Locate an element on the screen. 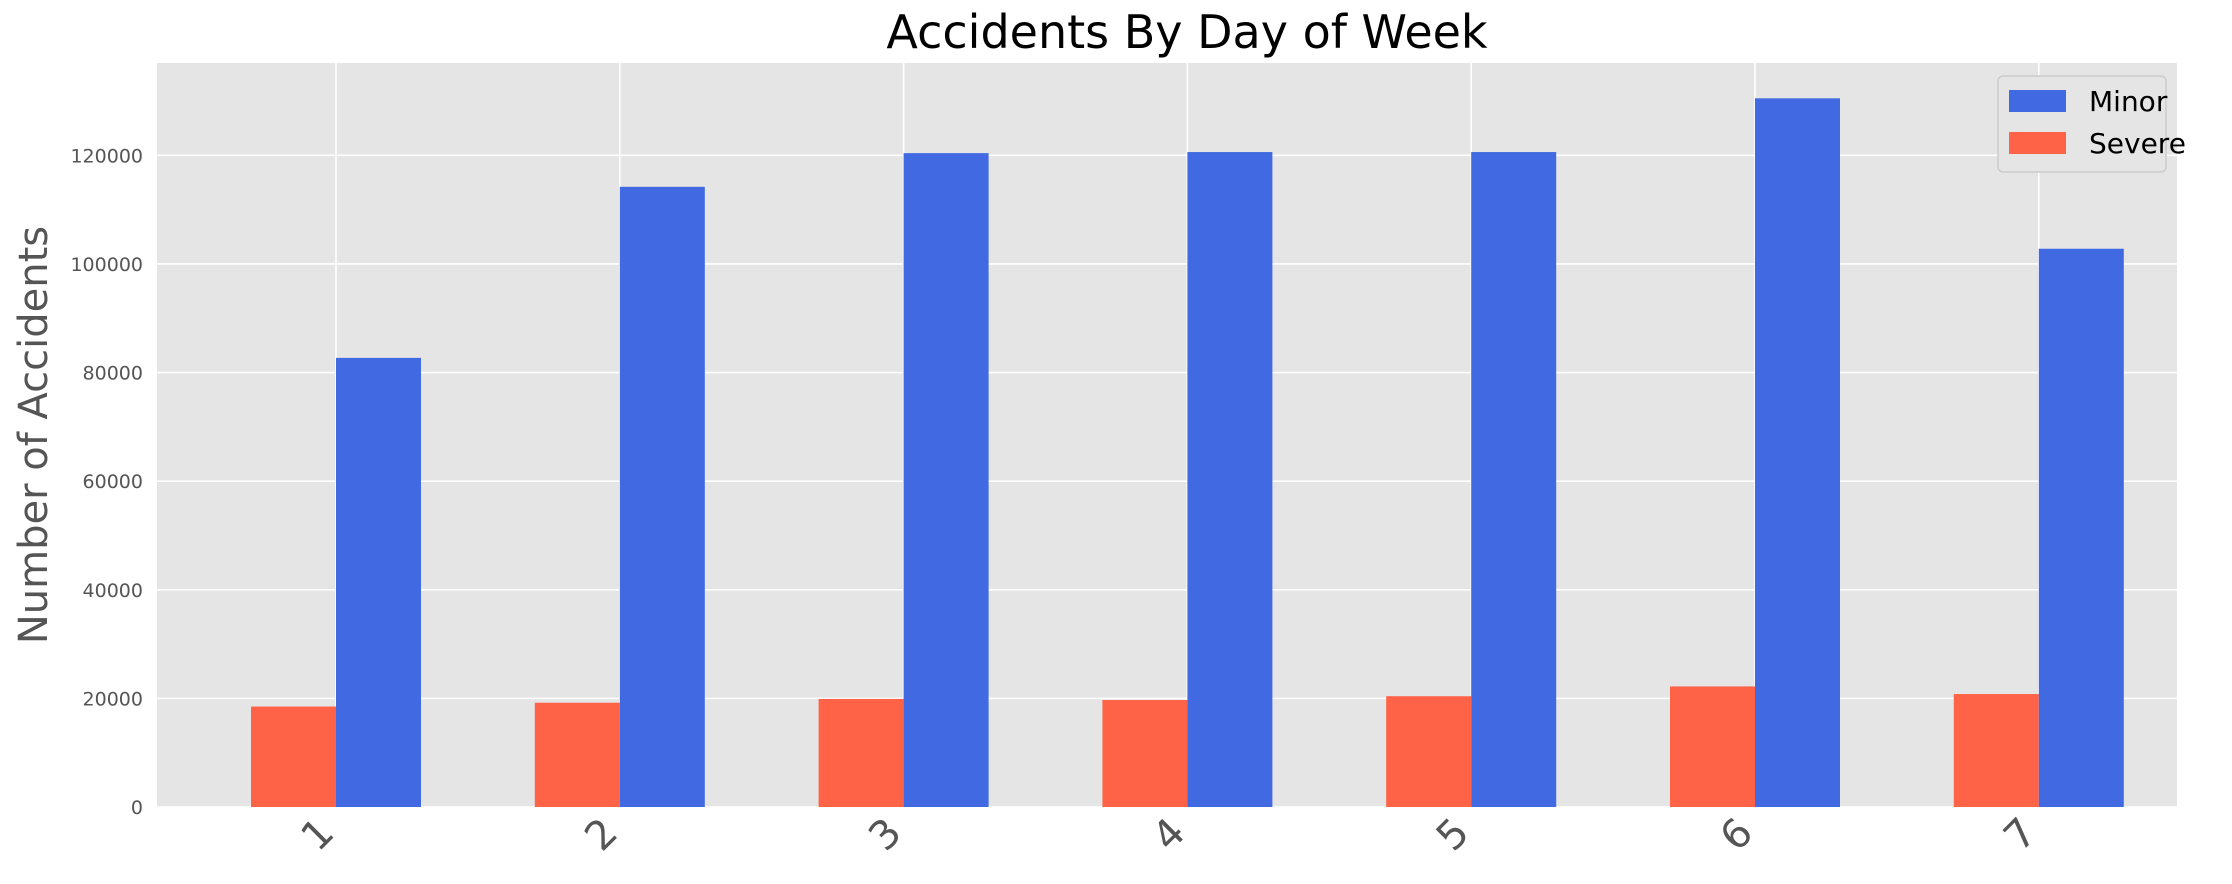 The width and height of the screenshot is (2232, 884). legend-swatch-severe is located at coordinates (2037, 143).